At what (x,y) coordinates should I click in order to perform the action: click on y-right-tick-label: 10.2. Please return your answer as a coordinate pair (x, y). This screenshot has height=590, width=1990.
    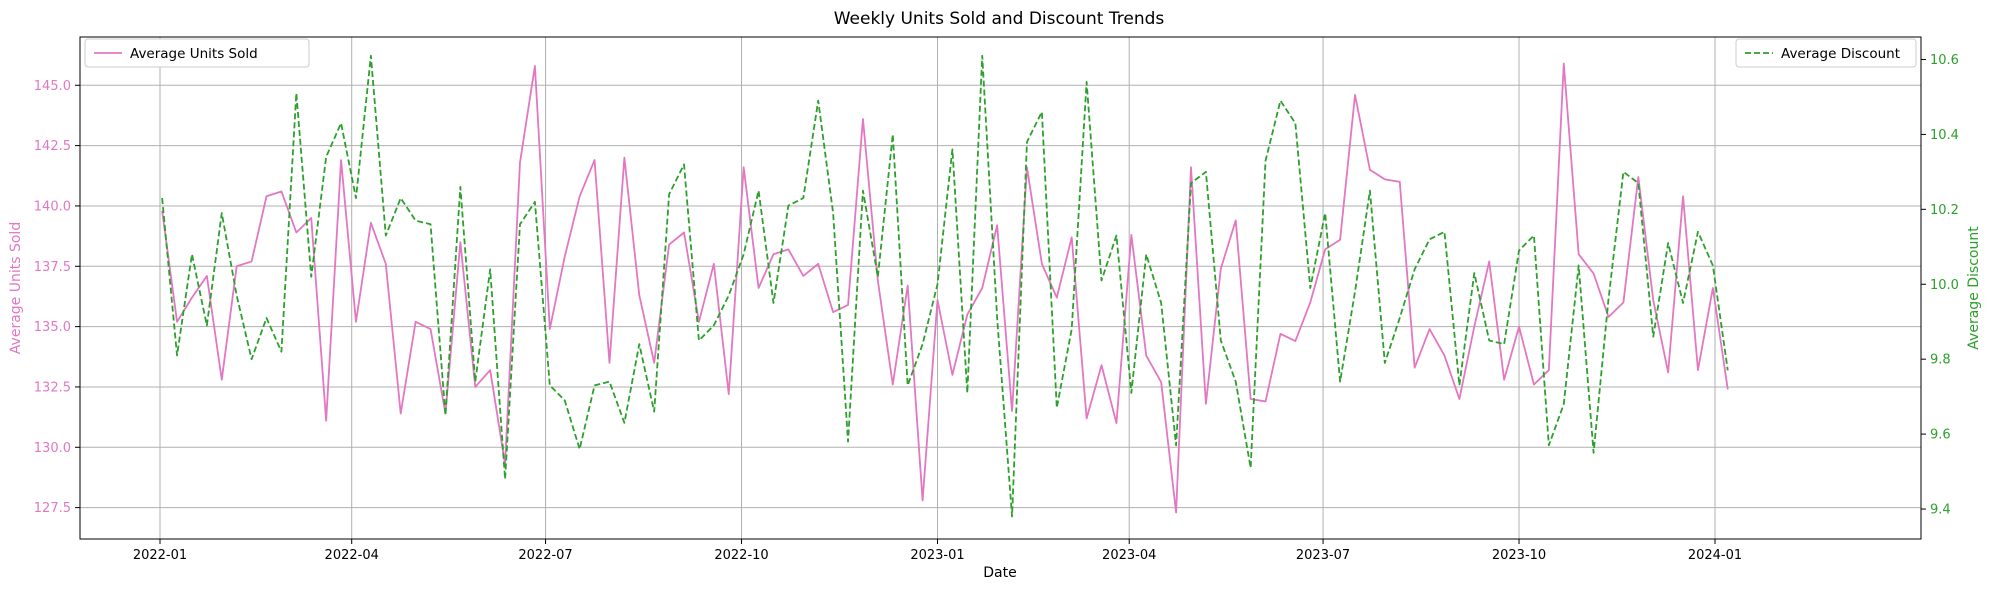
    Looking at the image, I should click on (1944, 210).